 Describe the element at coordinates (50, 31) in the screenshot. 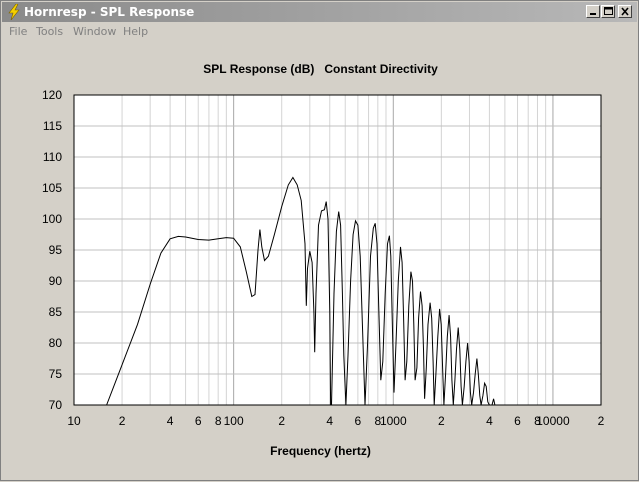

I see `menu-tools: Tools` at that location.